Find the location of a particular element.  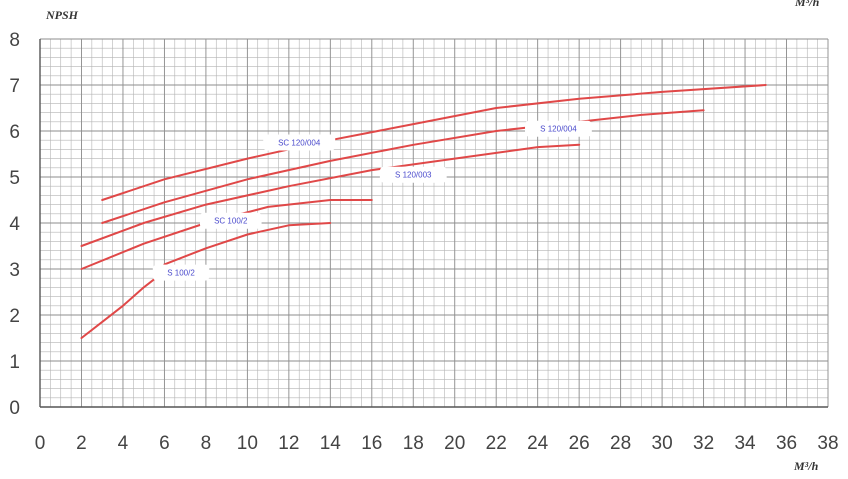

series-label-1: SC 120/004 is located at coordinates (299, 143).